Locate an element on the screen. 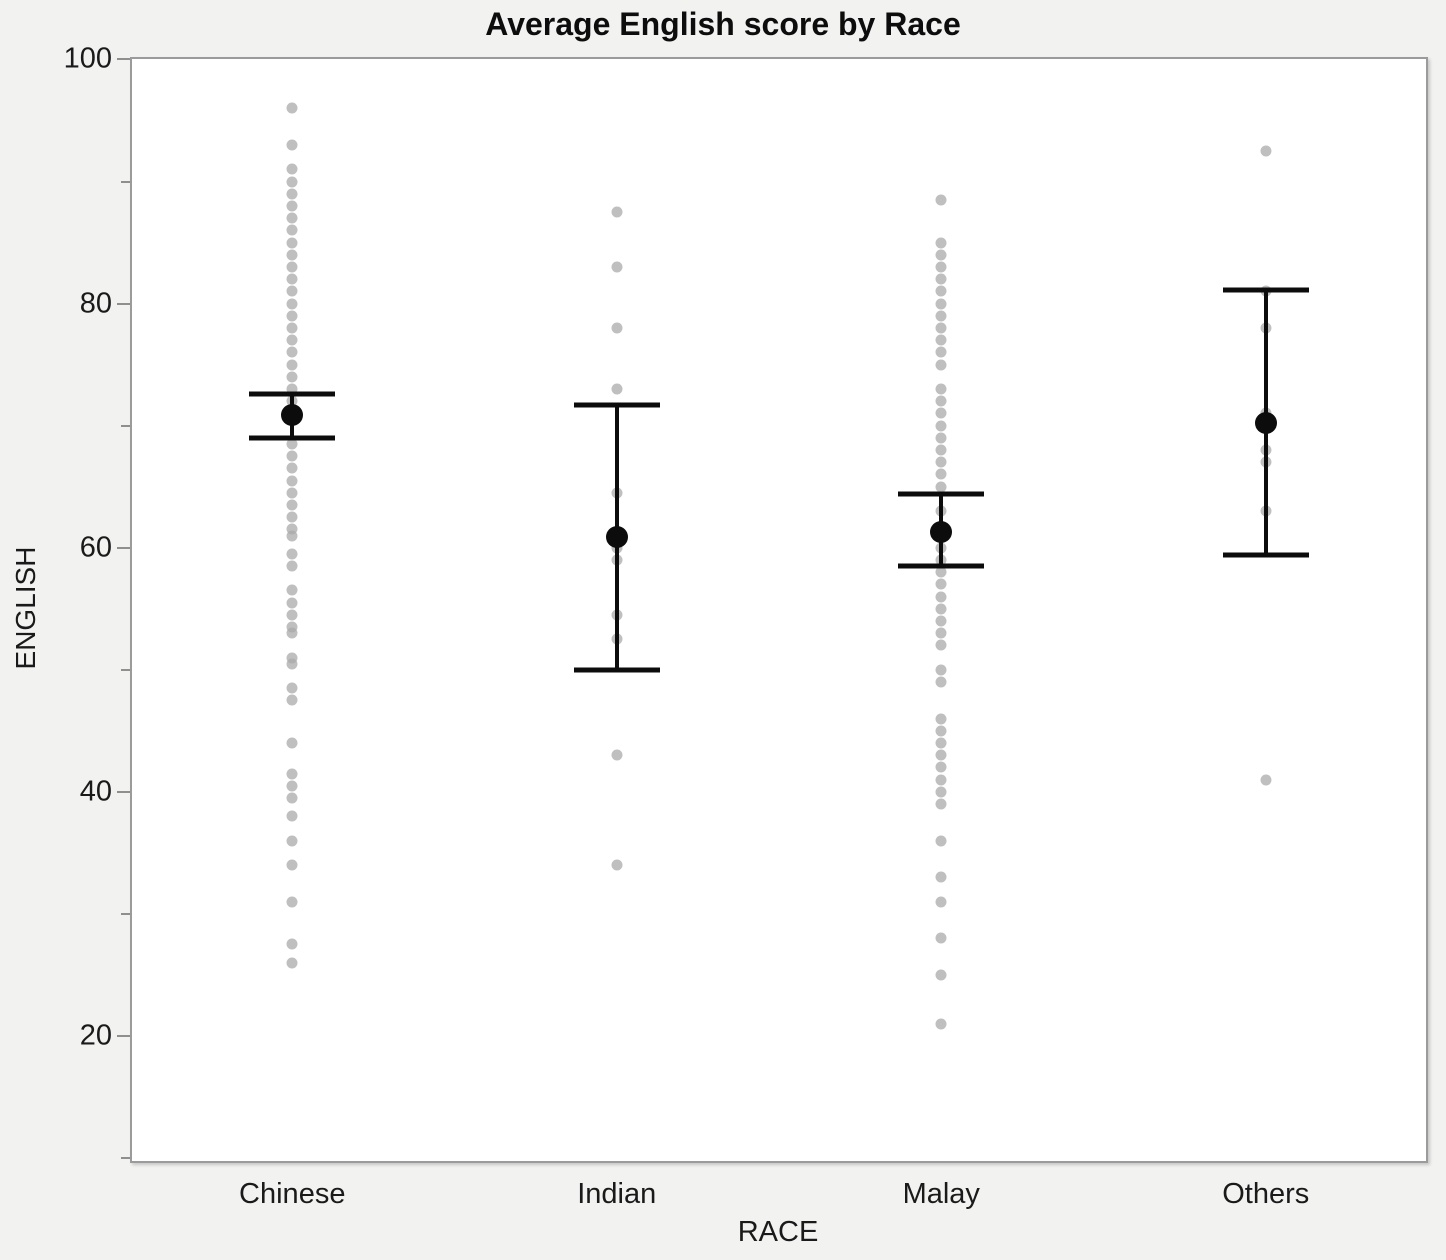 Image resolution: width=1446 pixels, height=1260 pixels. x-category-label: Malay is located at coordinates (941, 1194).